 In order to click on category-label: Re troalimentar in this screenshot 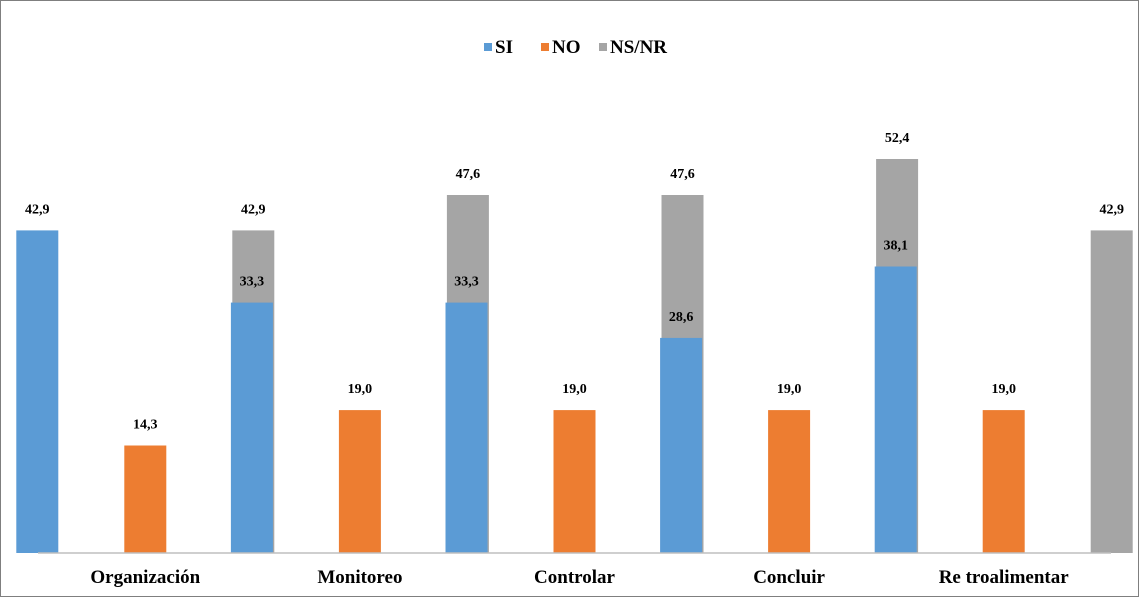, I will do `click(1004, 577)`.